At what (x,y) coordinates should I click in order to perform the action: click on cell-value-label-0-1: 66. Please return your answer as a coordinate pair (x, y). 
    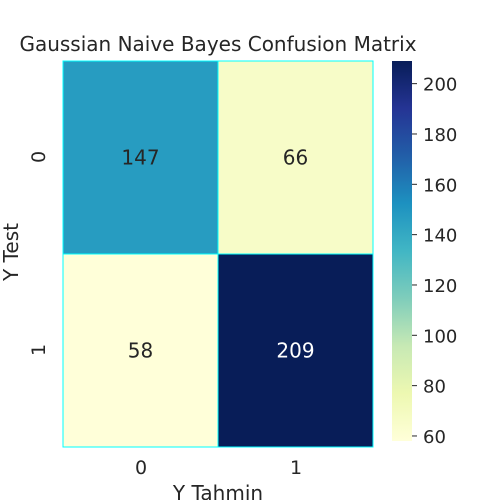
    Looking at the image, I should click on (295, 158).